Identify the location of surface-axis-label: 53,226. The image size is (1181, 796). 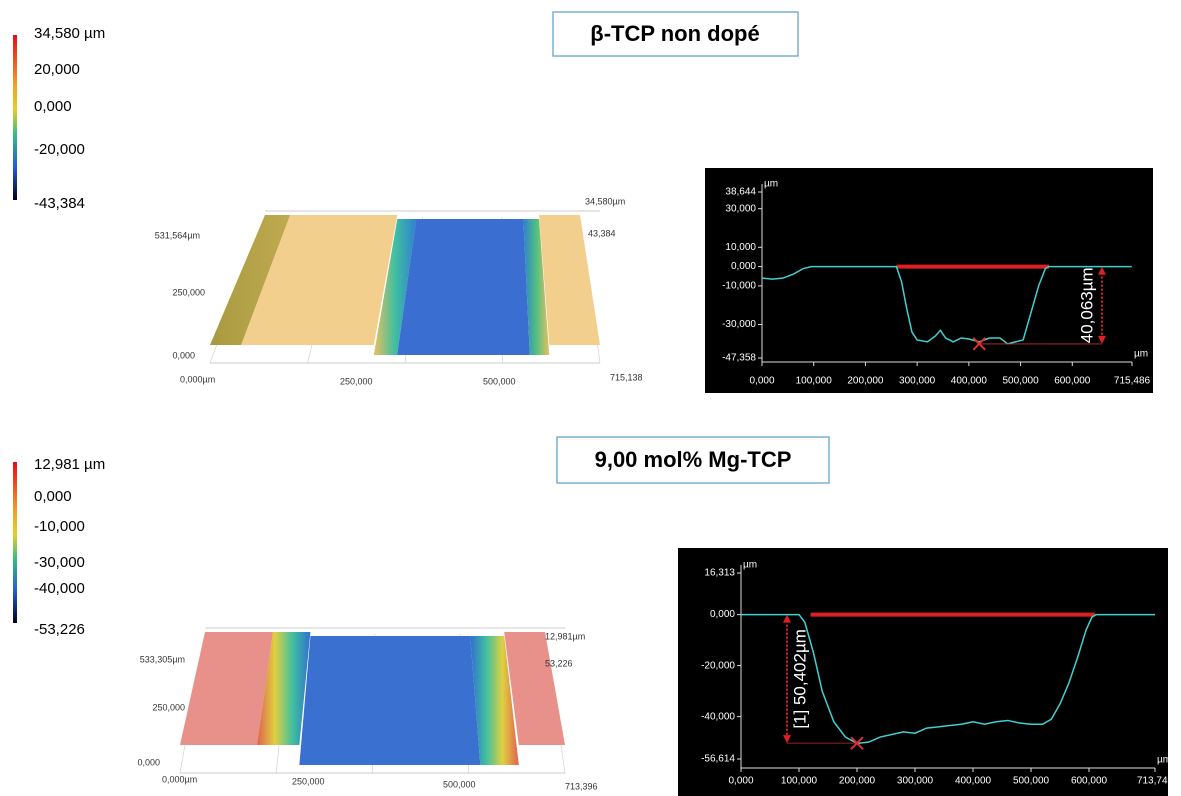
(559, 663).